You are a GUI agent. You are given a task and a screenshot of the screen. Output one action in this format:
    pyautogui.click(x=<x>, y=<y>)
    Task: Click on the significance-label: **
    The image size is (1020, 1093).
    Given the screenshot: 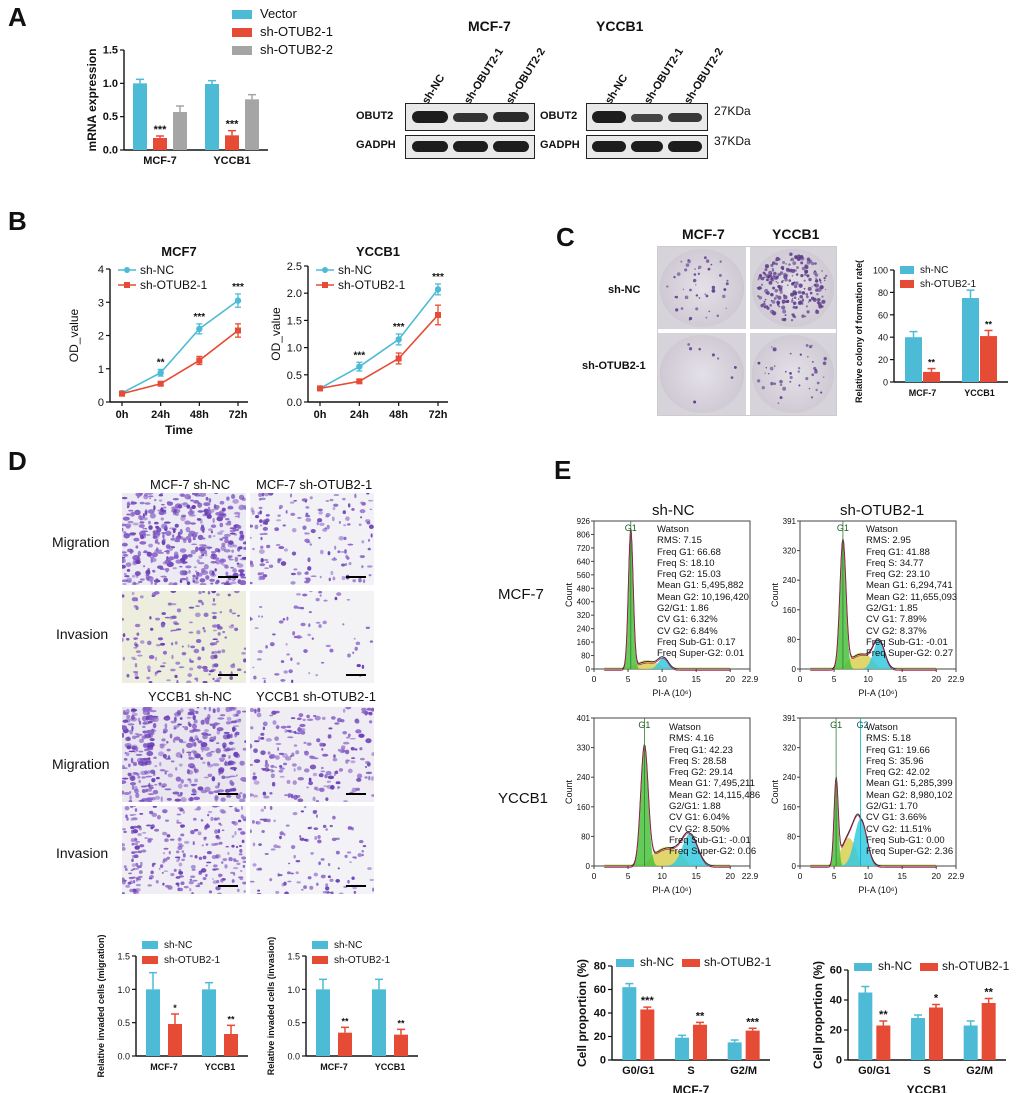 What is the action you would take?
    pyautogui.click(x=988, y=993)
    